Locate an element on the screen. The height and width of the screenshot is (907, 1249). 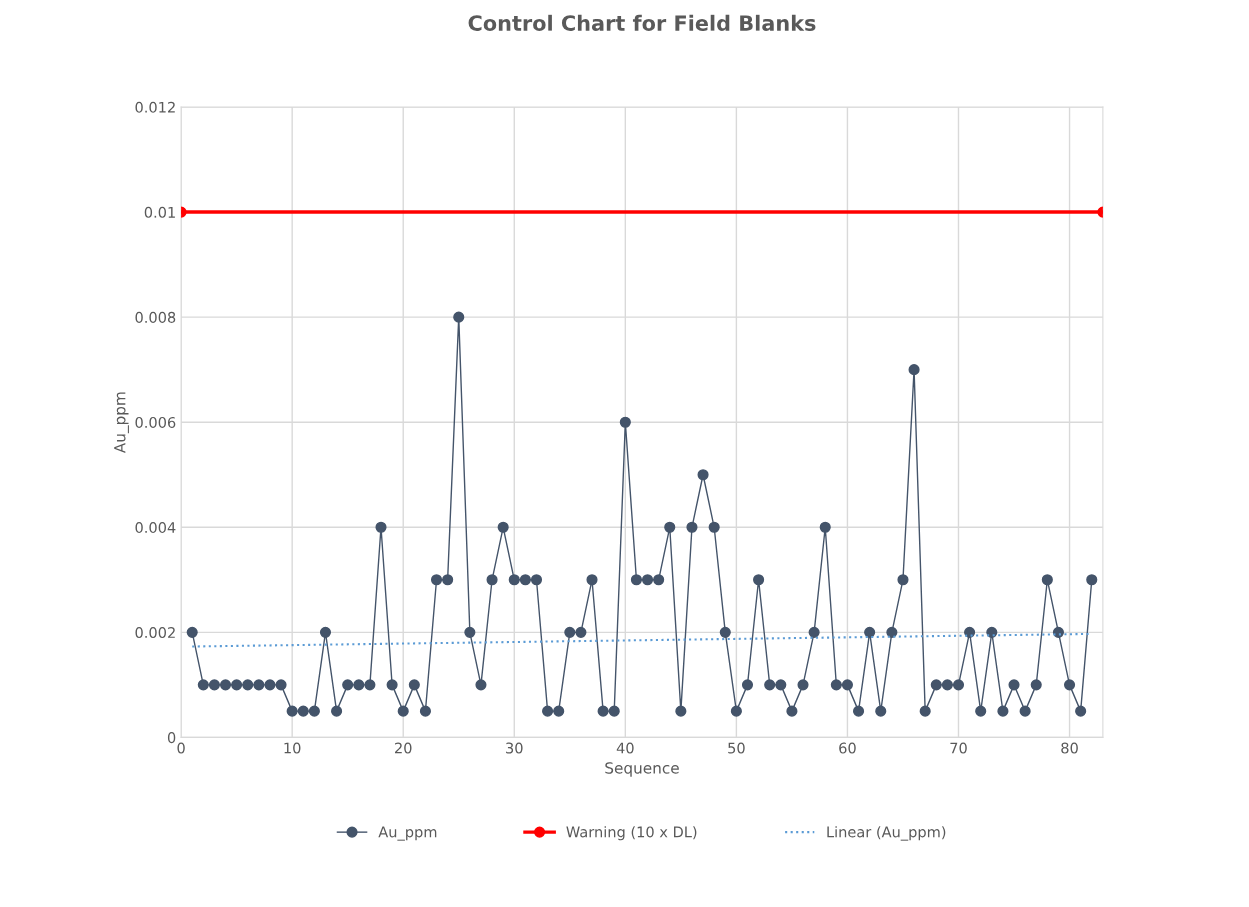
x-tick-label: 20 is located at coordinates (403, 748).